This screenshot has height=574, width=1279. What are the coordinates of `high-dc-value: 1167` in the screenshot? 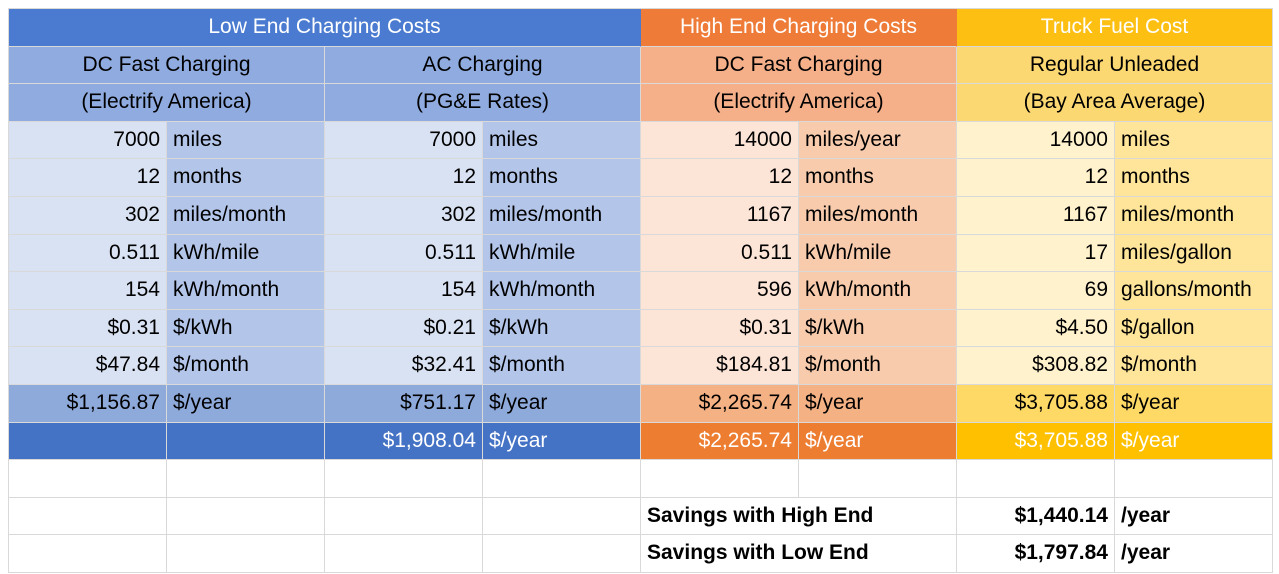 It's located at (720, 215).